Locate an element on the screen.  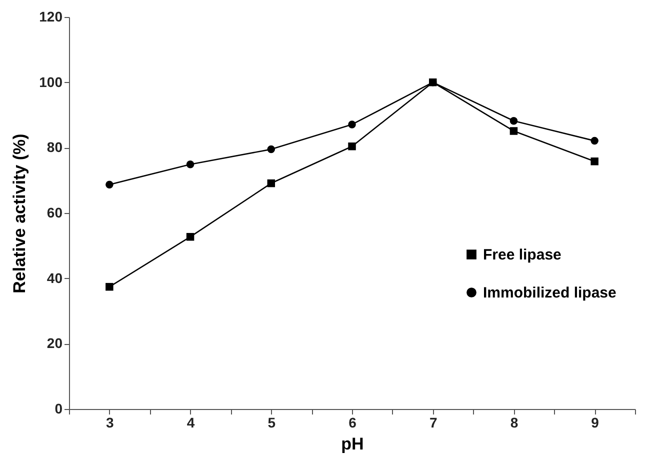
y-axis-title: Relative activity (%) is located at coordinates (20, 214).